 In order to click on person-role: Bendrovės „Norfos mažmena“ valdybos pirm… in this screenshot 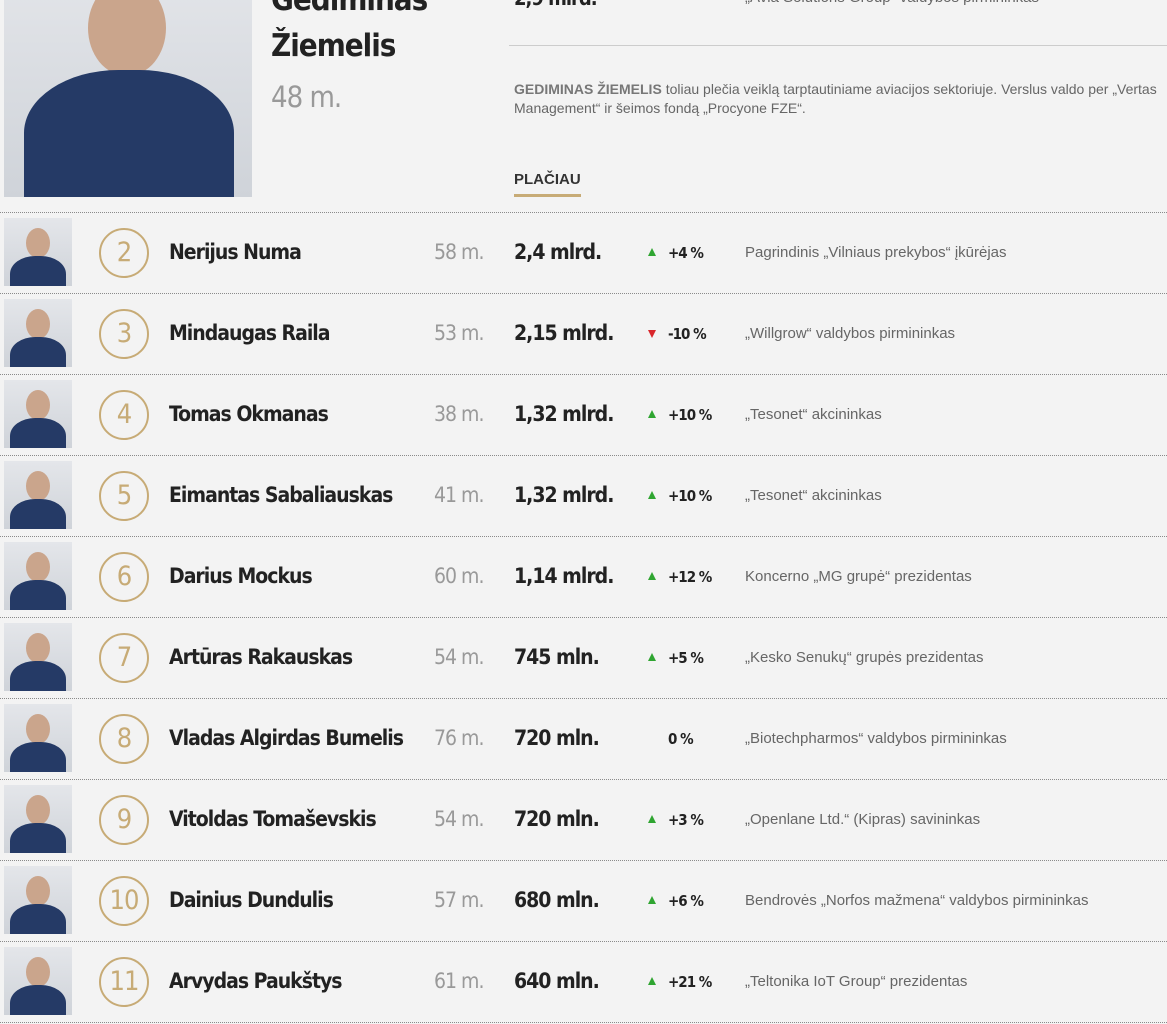, I will do `click(917, 900)`.